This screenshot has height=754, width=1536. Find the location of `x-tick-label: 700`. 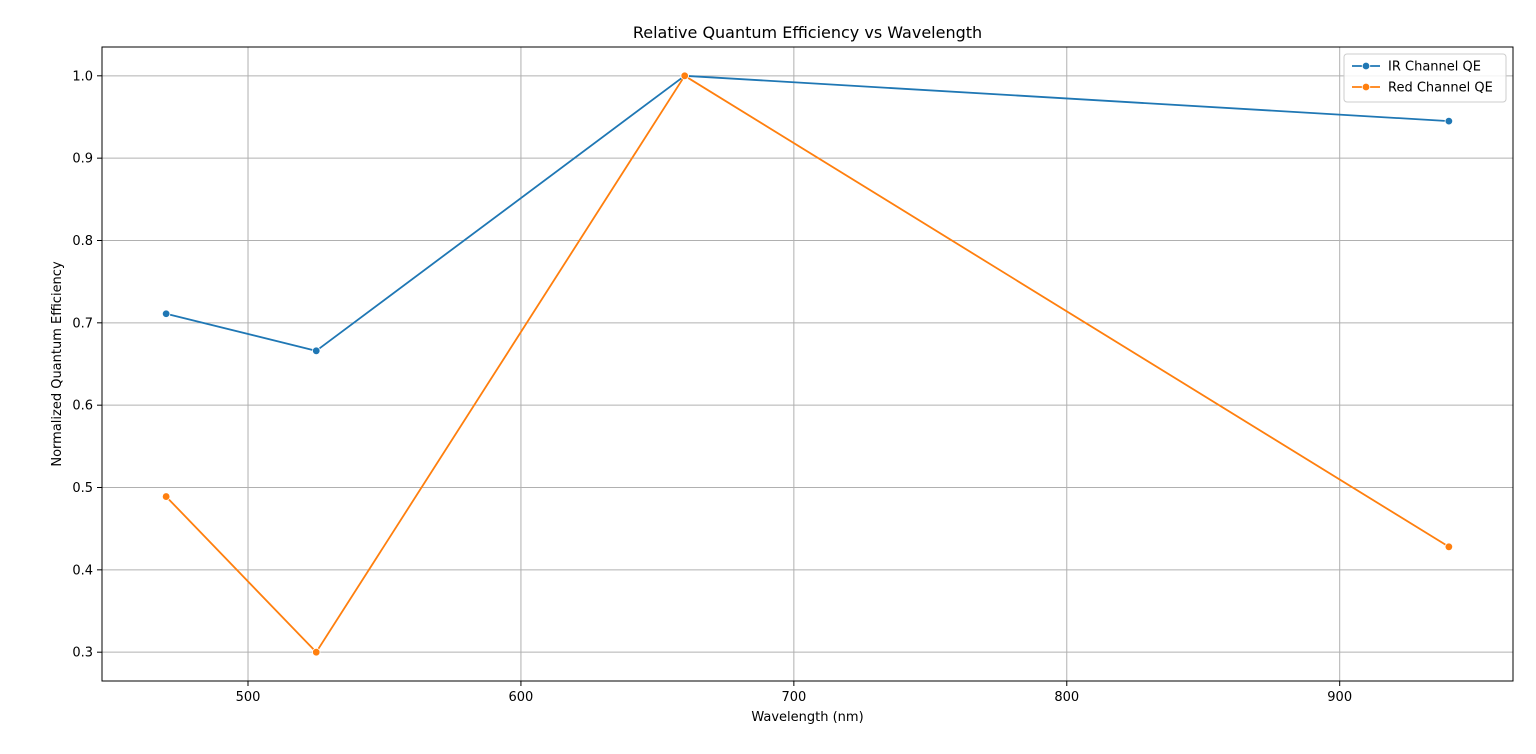

x-tick-label: 700 is located at coordinates (793, 697).